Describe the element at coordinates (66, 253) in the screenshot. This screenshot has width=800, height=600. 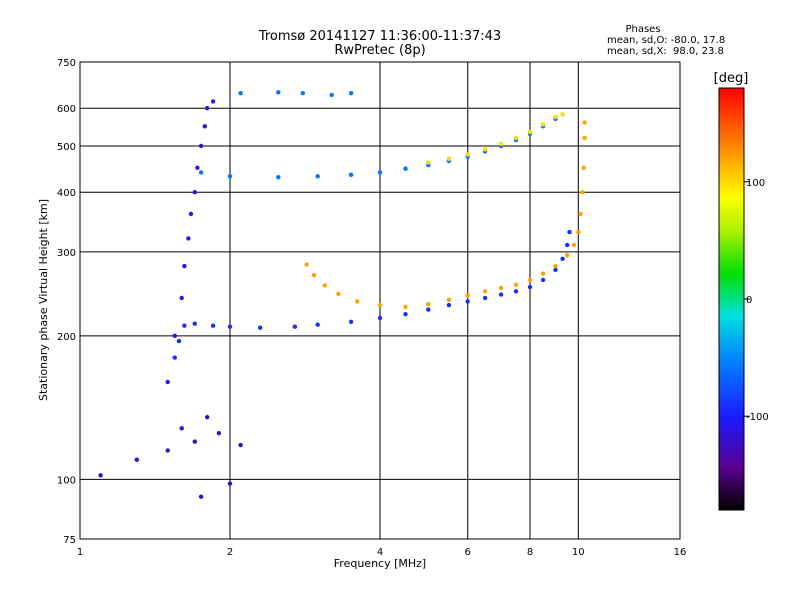
I see `y-tick-label: 300` at that location.